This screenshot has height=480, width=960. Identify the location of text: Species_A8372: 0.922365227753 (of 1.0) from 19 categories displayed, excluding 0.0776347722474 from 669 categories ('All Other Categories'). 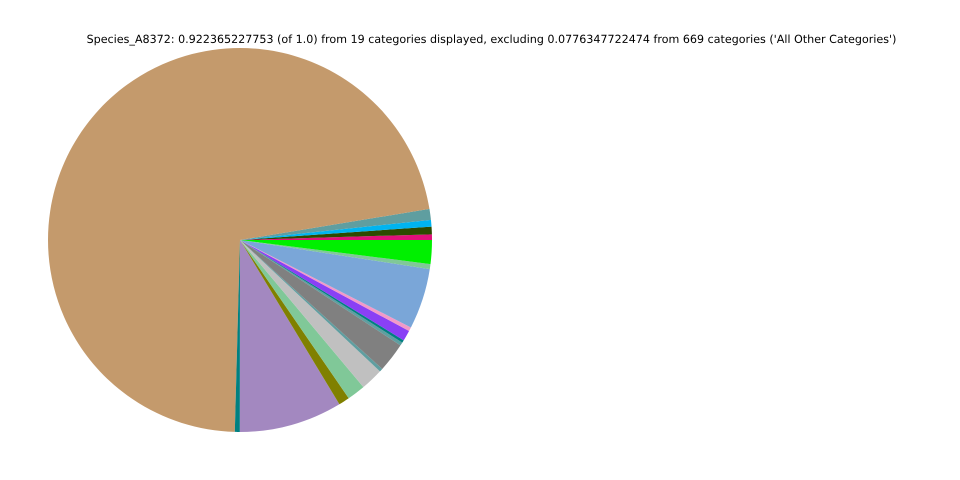
(491, 40).